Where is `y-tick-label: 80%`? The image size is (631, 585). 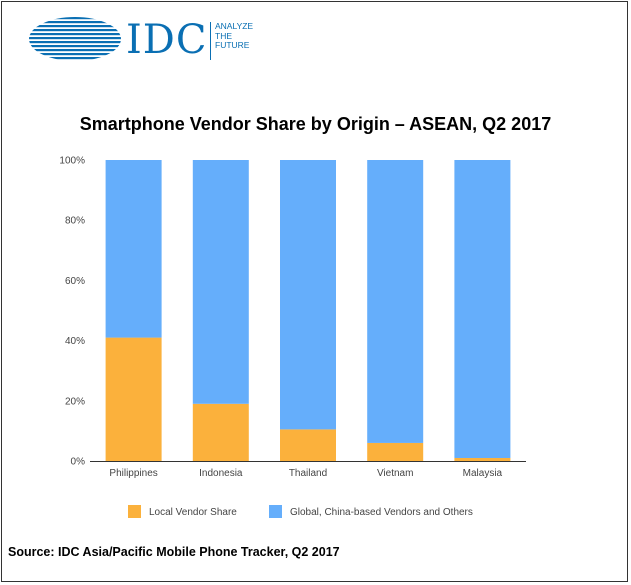 y-tick-label: 80% is located at coordinates (75, 221).